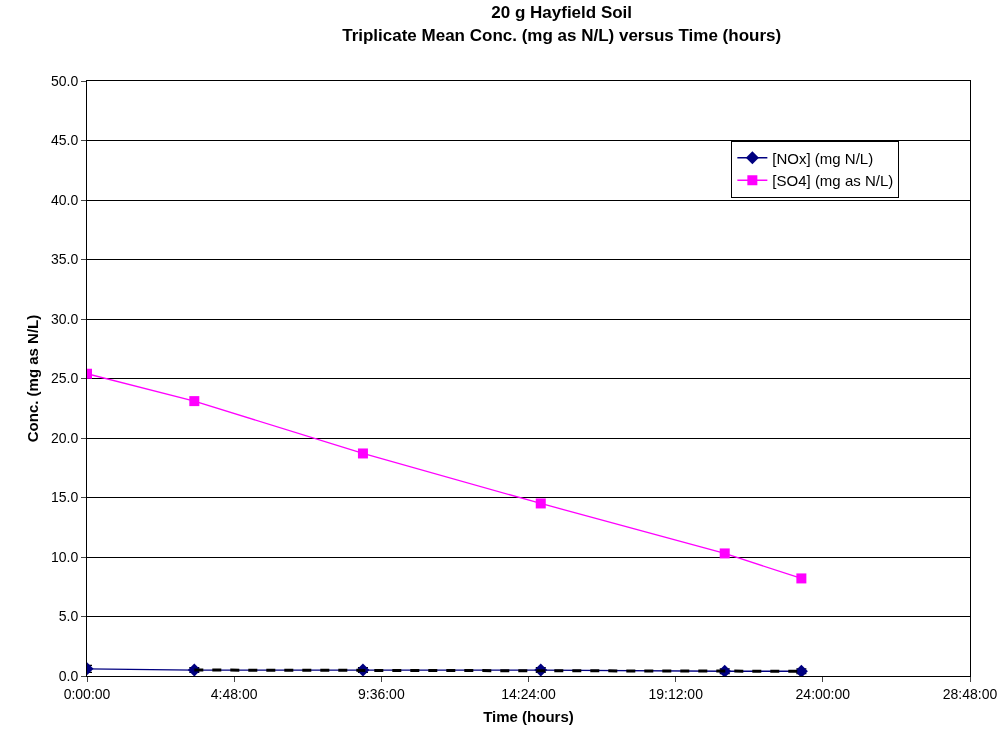 This screenshot has width=1003, height=738. I want to click on x-tick-label: 24:00:00, so click(823, 693).